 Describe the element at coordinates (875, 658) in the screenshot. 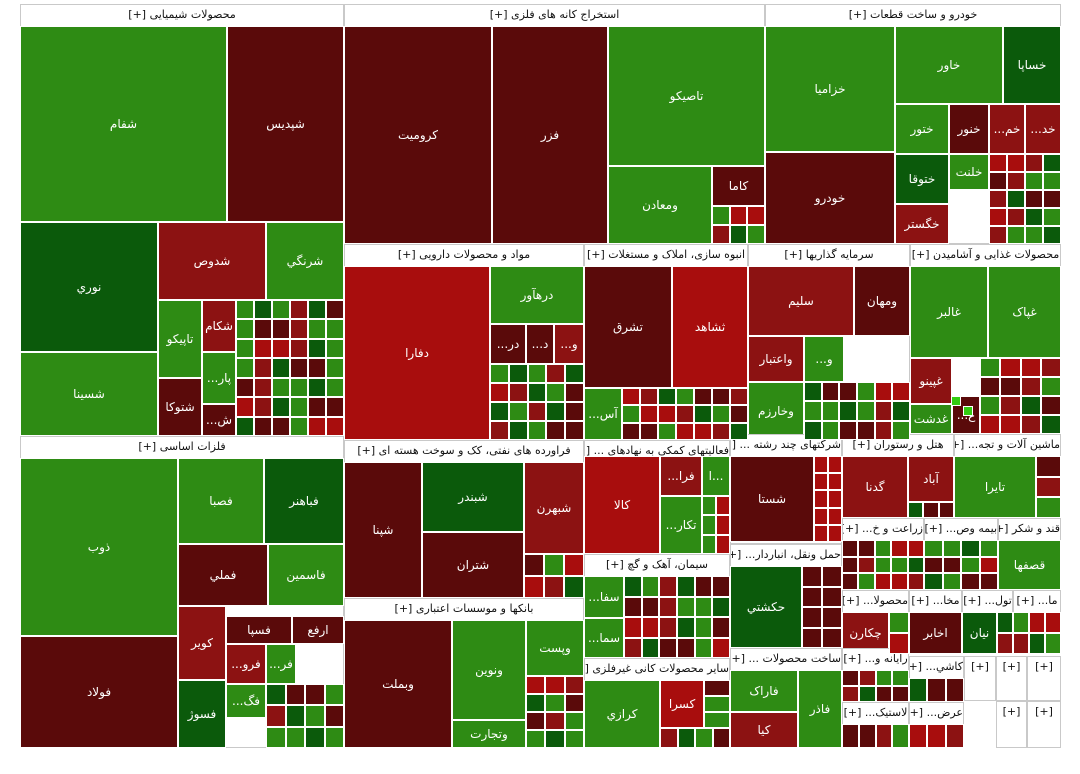

I see `sector-title: رایانه و... [+]` at that location.